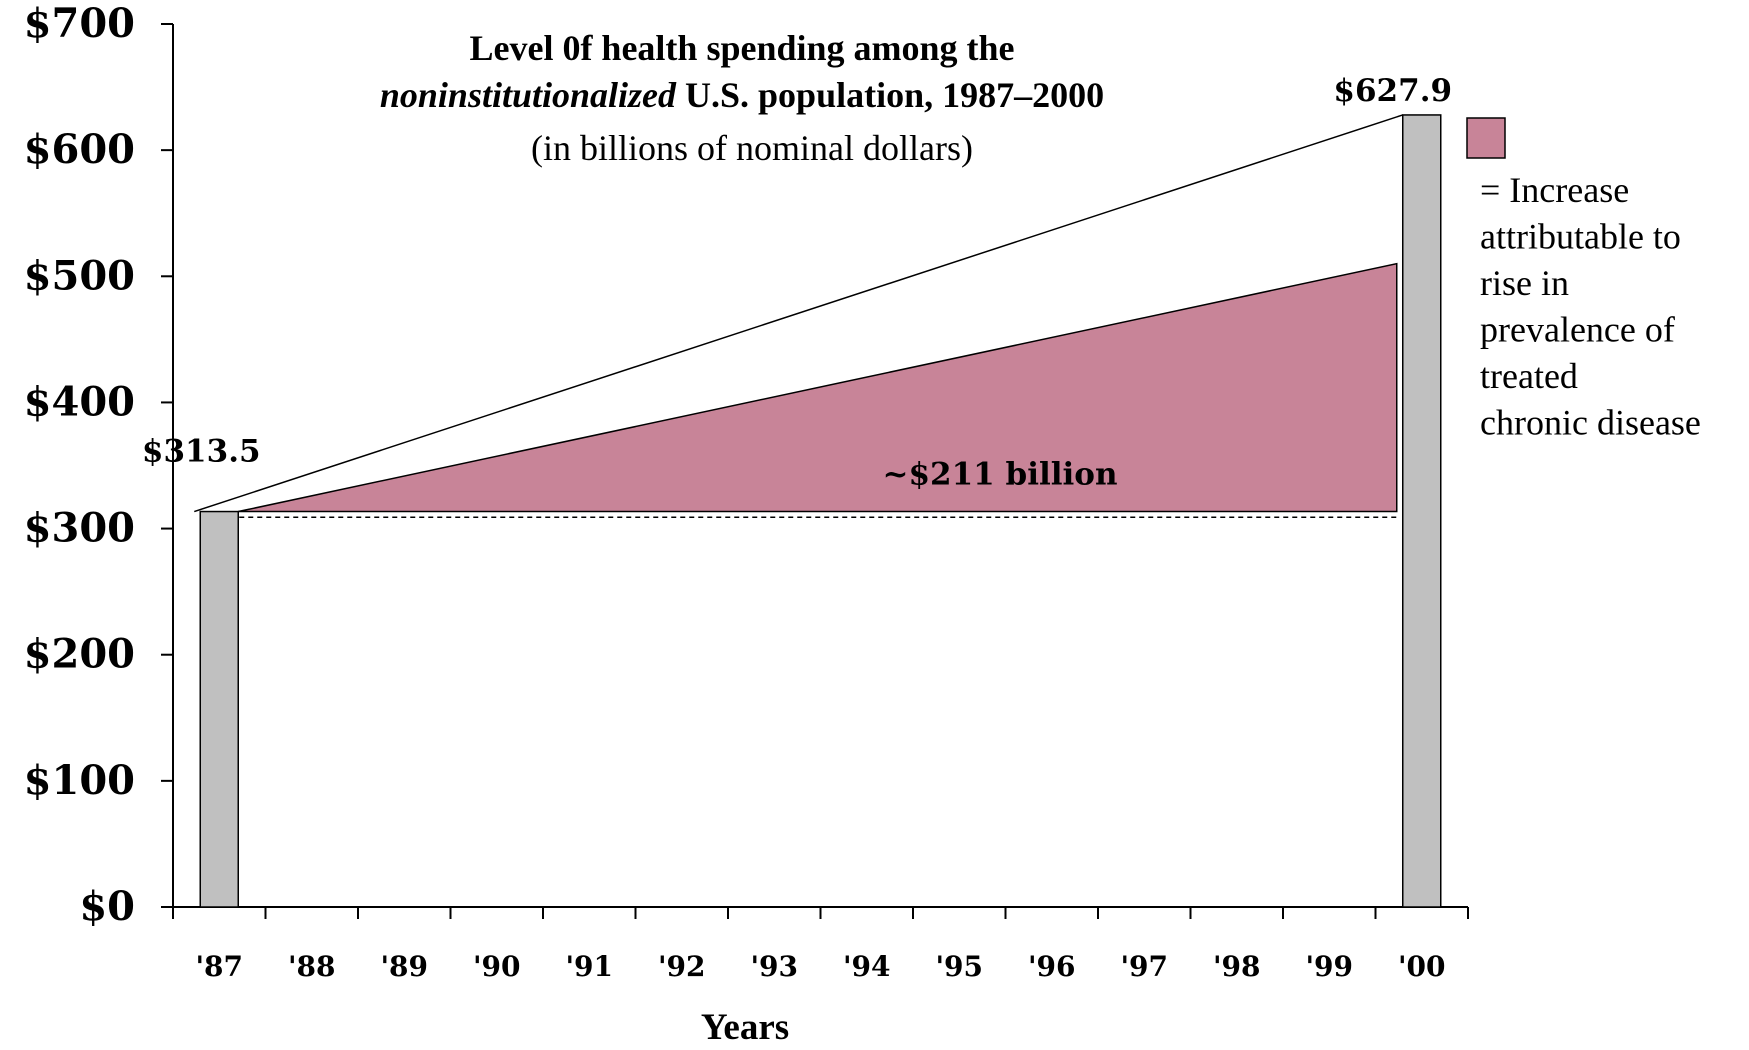 The width and height of the screenshot is (1749, 1050). What do you see at coordinates (79, 275) in the screenshot?
I see `y-tick-label: $500` at bounding box center [79, 275].